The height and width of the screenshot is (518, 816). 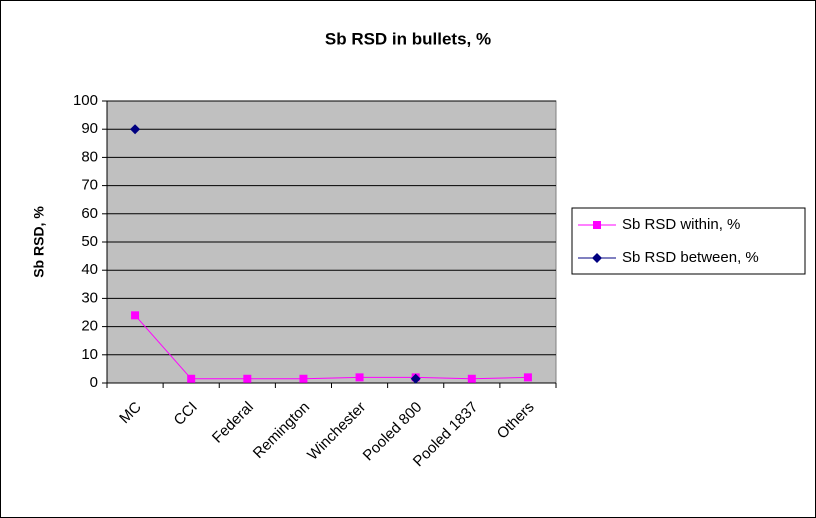 I want to click on y-tick-label: 70, so click(x=89, y=185).